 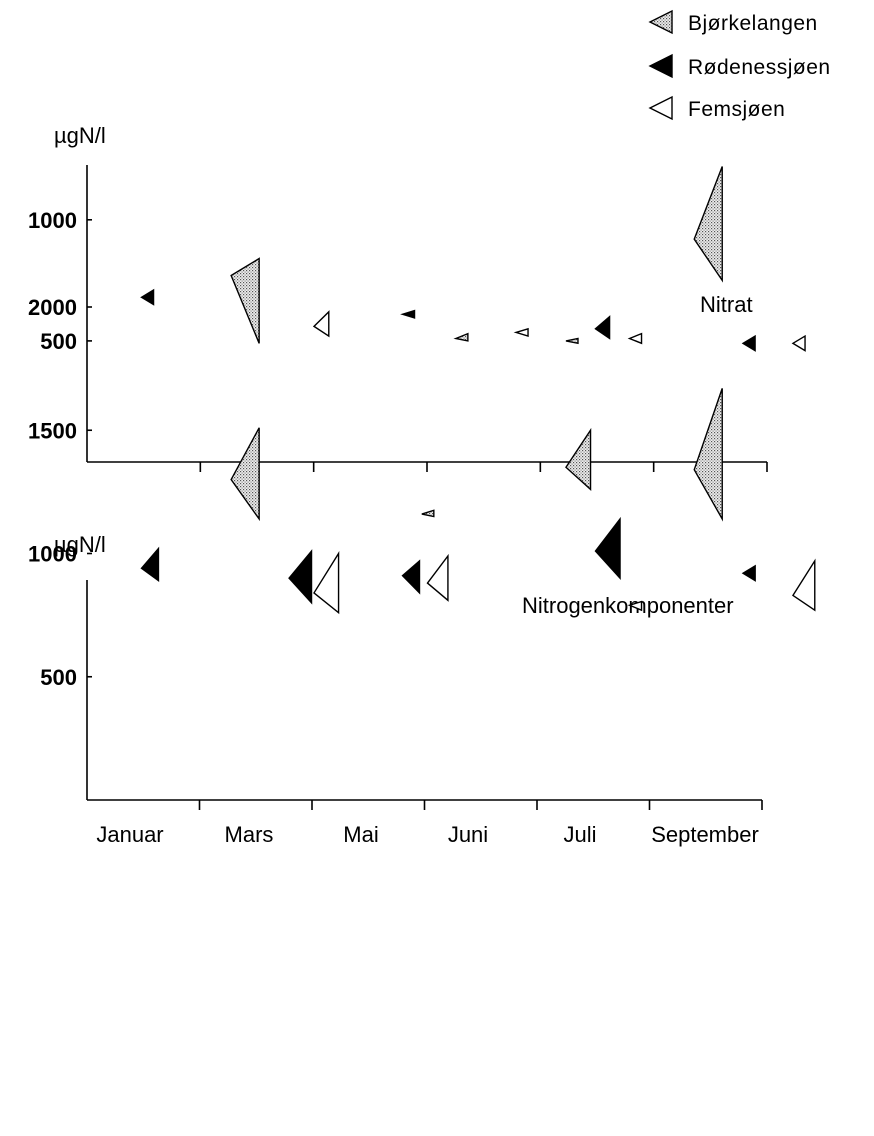 I want to click on legend-marker-rodenessjoen, so click(x=660, y=66).